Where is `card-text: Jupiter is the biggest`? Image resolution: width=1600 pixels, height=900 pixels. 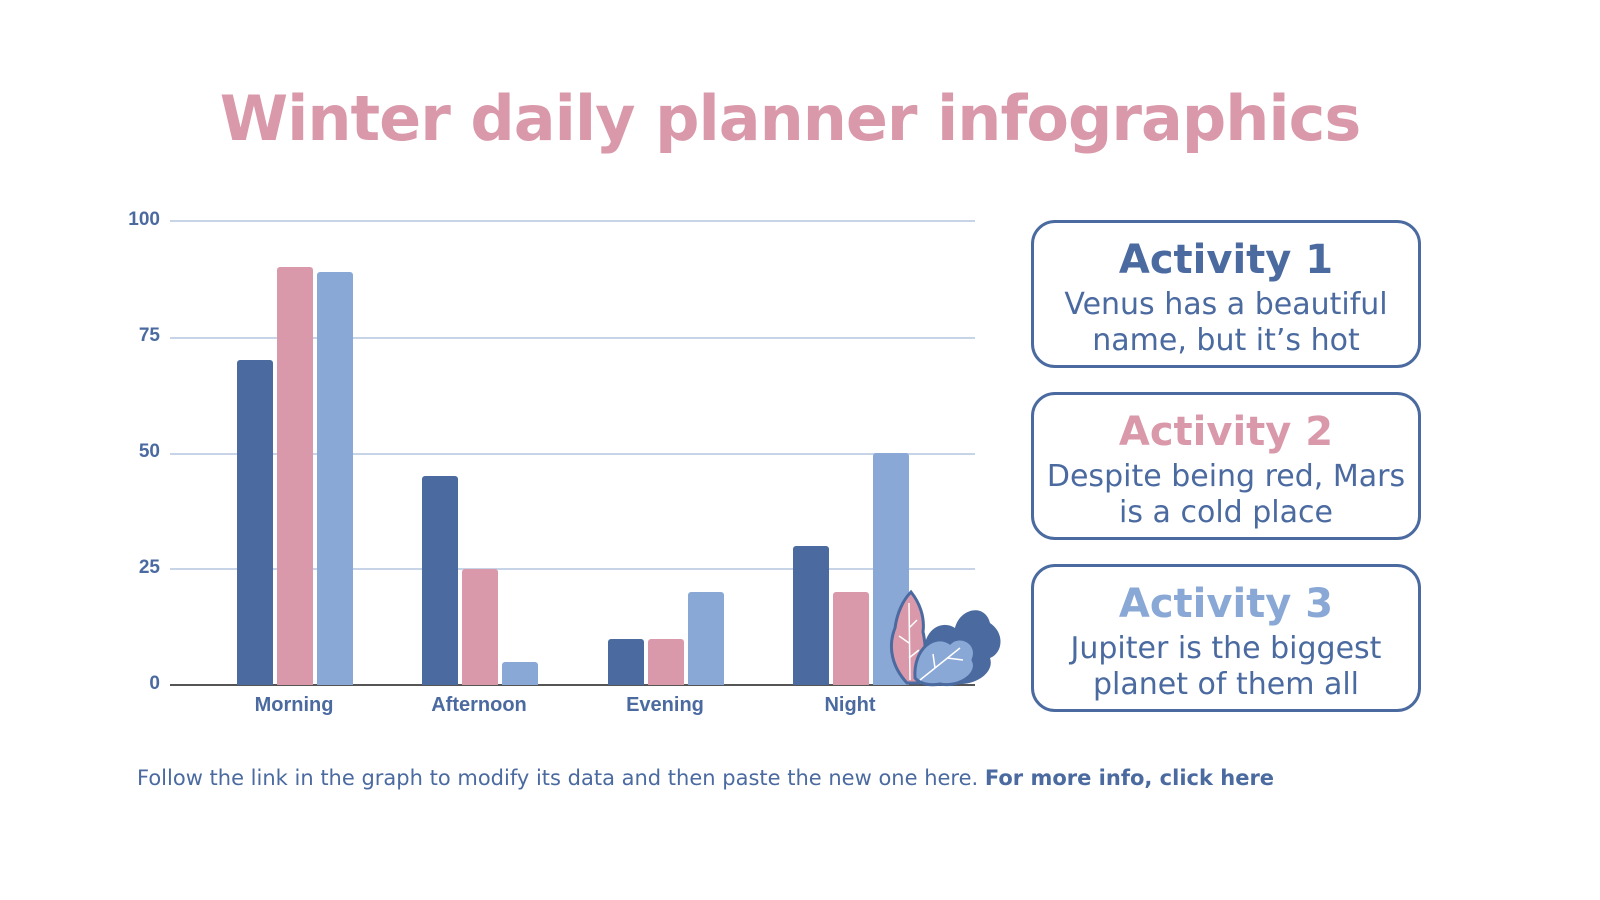 card-text: Jupiter is the biggest is located at coordinates (1226, 648).